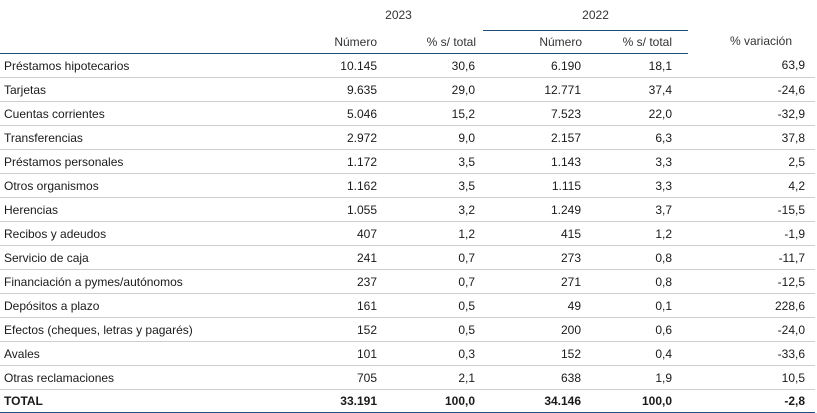 Image resolution: width=817 pixels, height=413 pixels. I want to click on row-variation: -15,5, so click(752, 209).